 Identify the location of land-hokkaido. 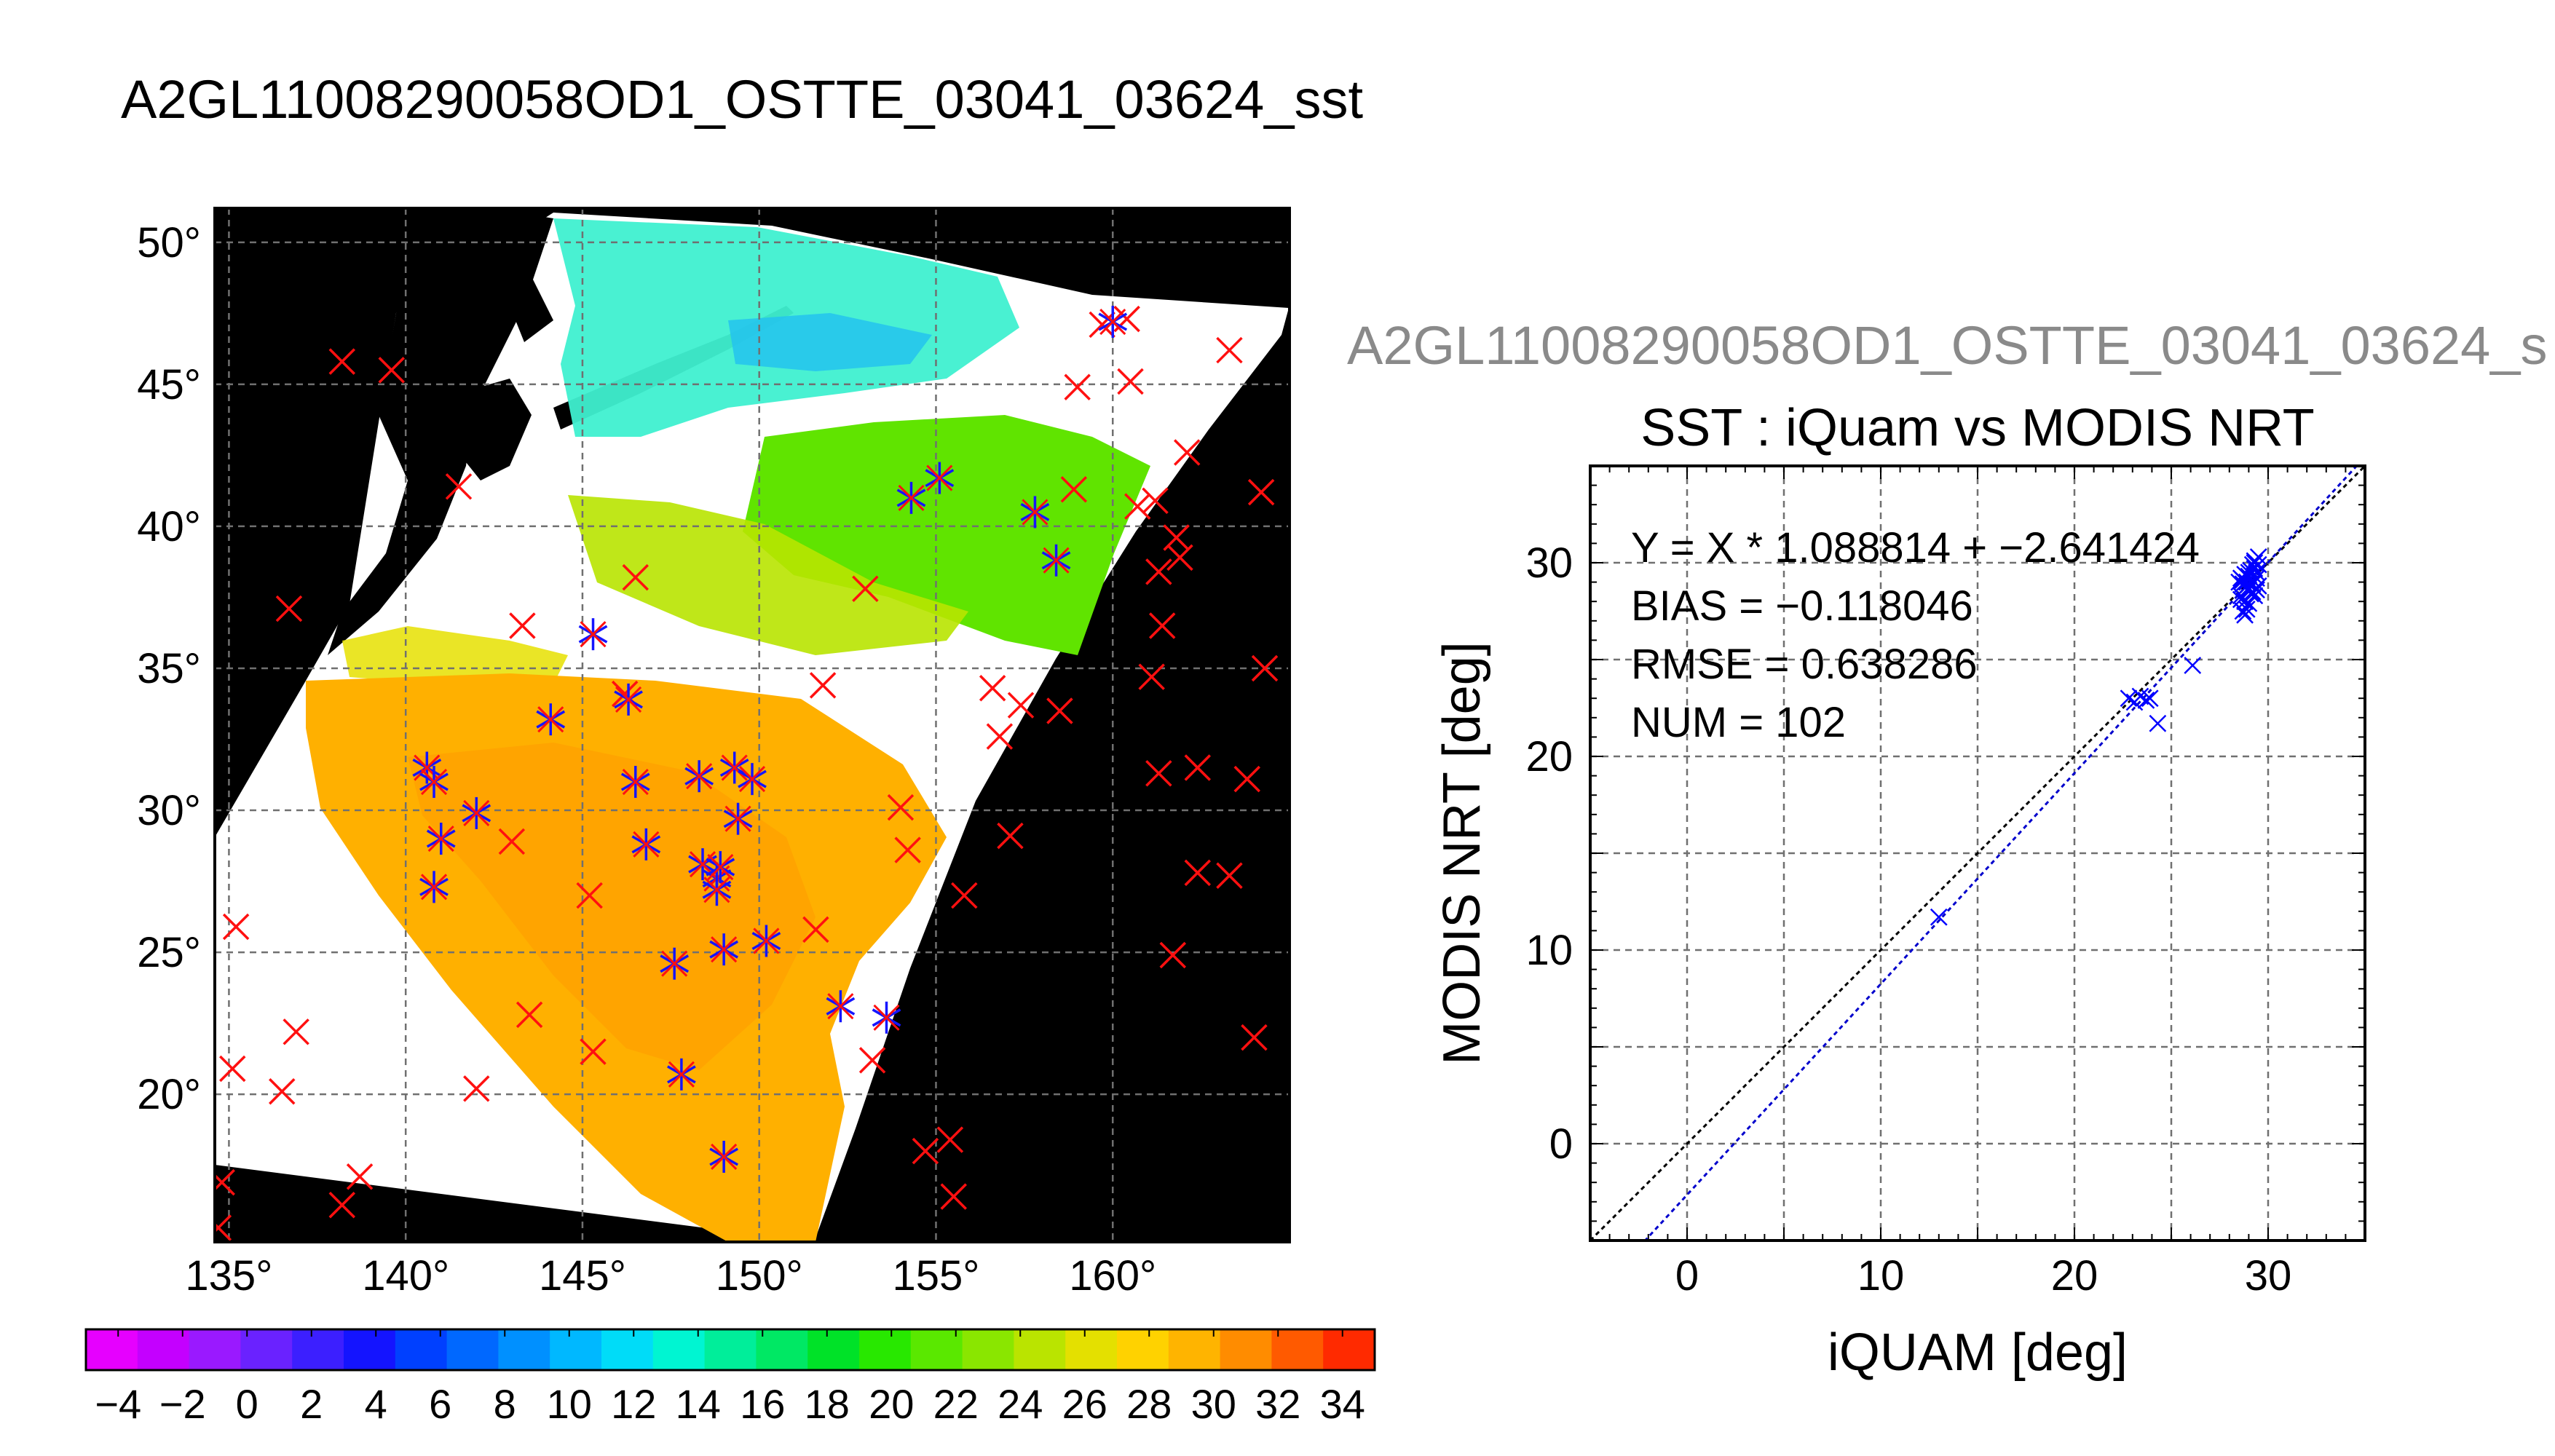
(491, 430).